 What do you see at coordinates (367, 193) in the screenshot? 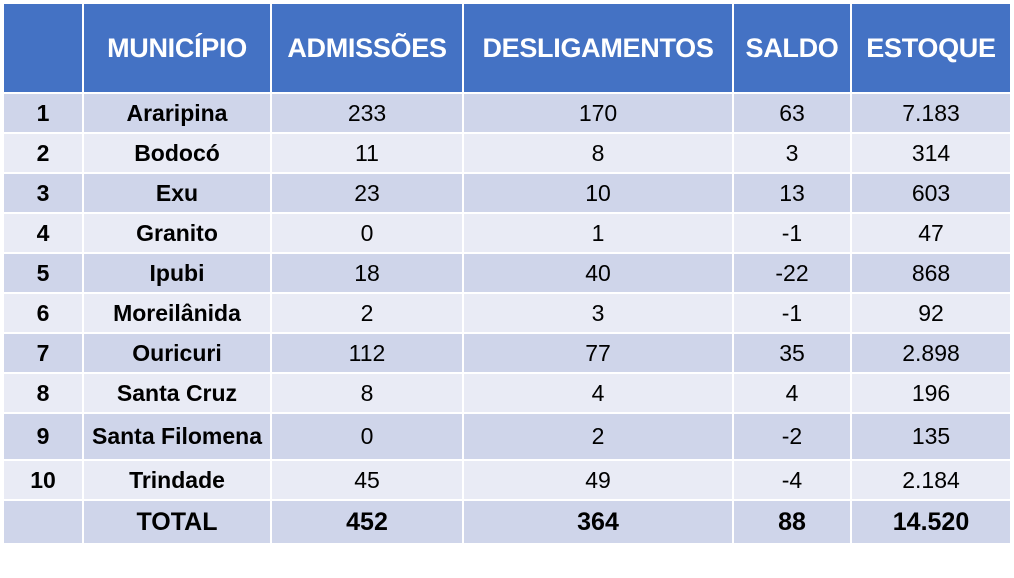
I see `admissoes-cell: 23` at bounding box center [367, 193].